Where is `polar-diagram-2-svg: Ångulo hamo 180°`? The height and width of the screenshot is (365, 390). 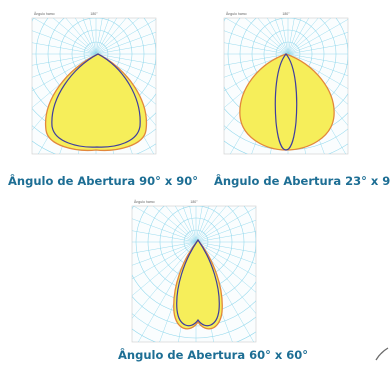 polar-diagram-2-svg: Ångulo hamo 180° is located at coordinates (286, 83).